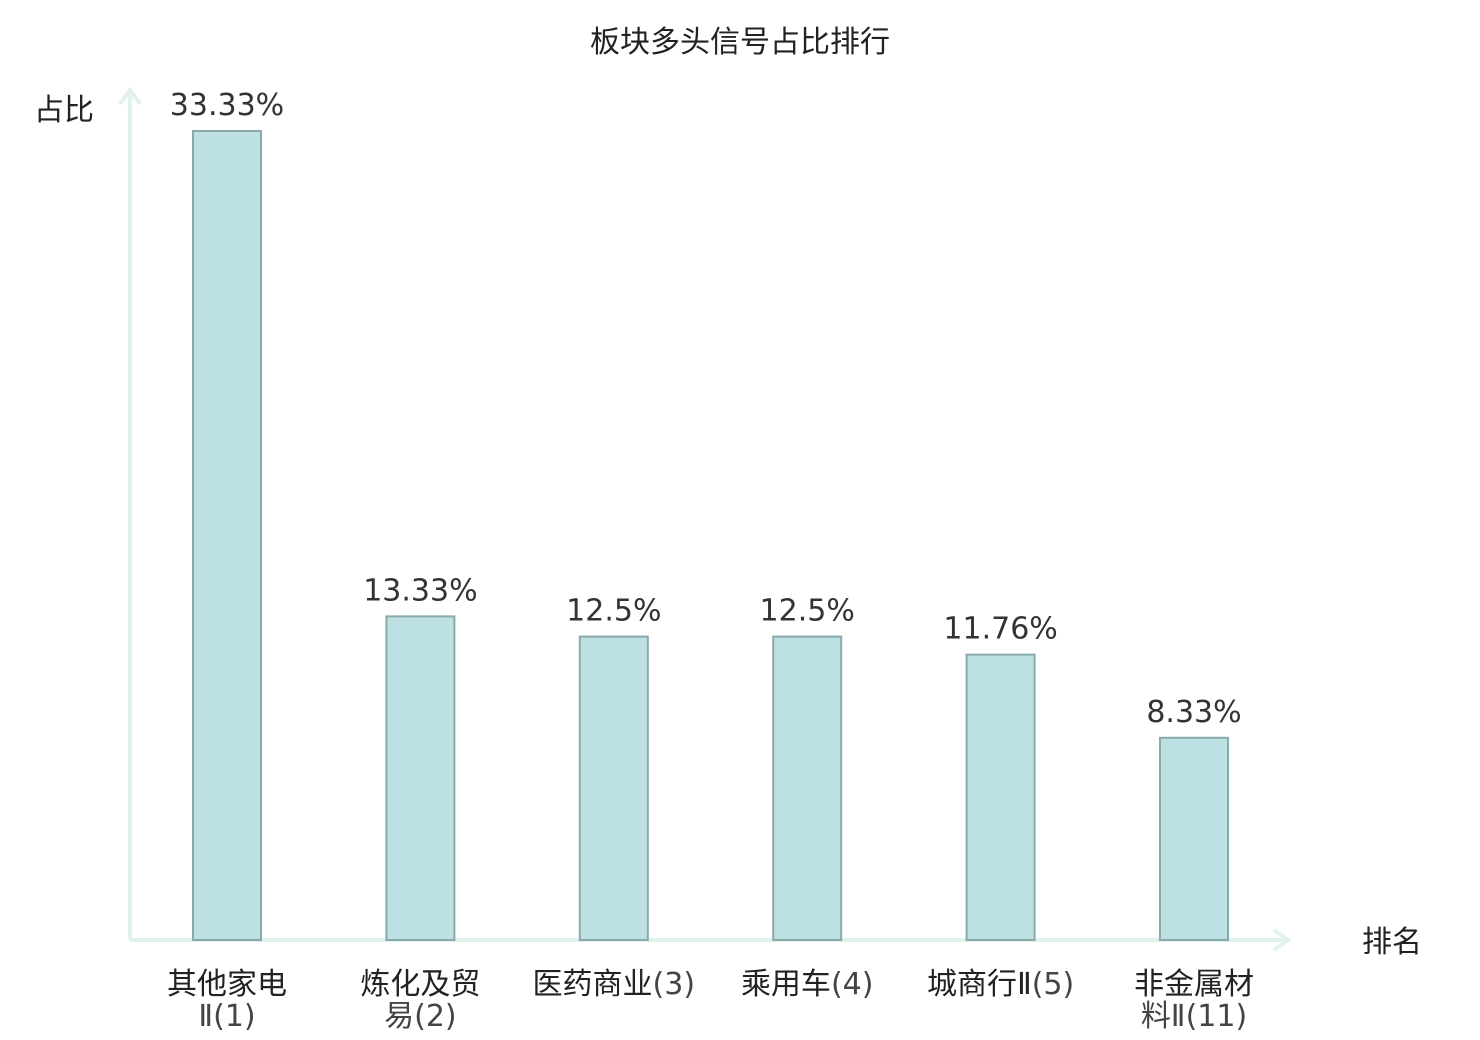  What do you see at coordinates (1392, 942) in the screenshot?
I see `x-axis-label: 排名` at bounding box center [1392, 942].